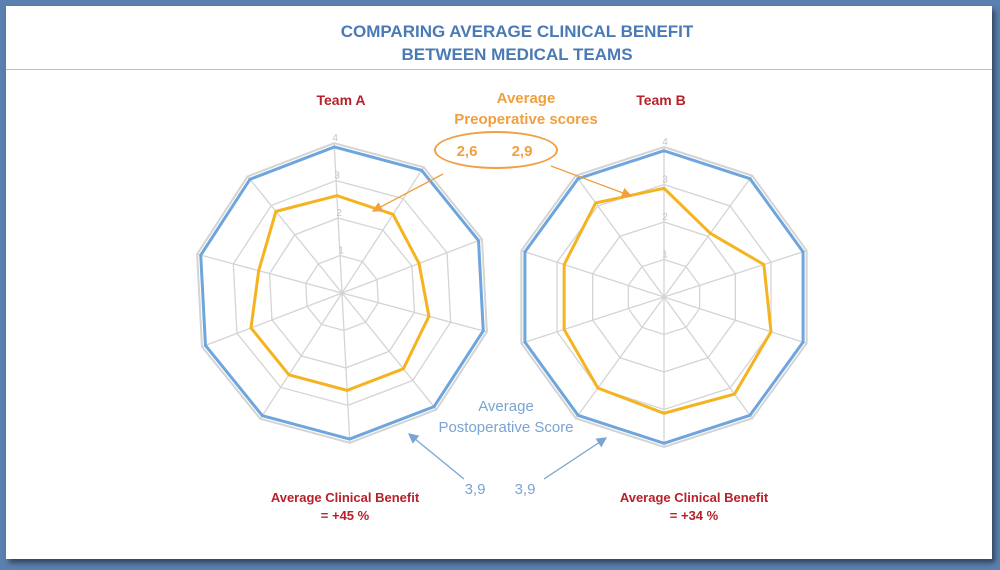  Describe the element at coordinates (499, 69) in the screenshot. I see `title-divider` at that location.